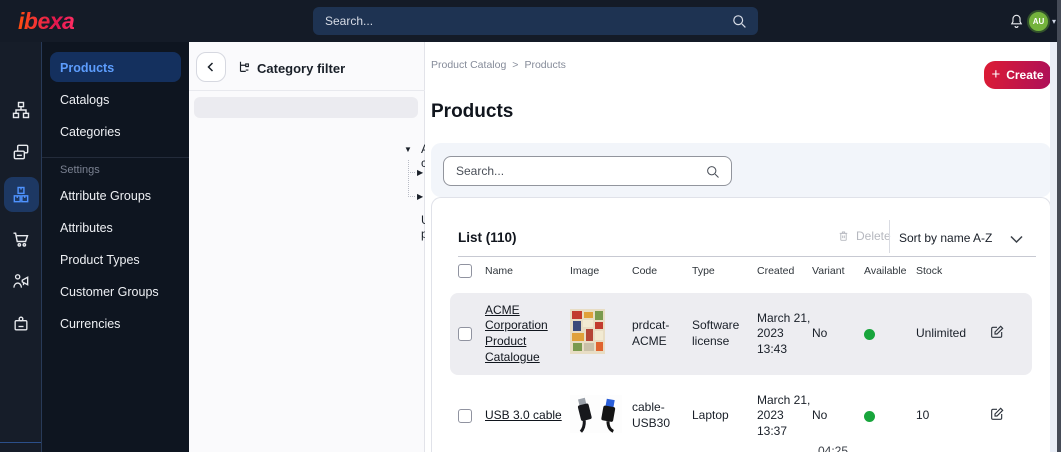  Describe the element at coordinates (21, 281) in the screenshot. I see `customers-icon` at that location.